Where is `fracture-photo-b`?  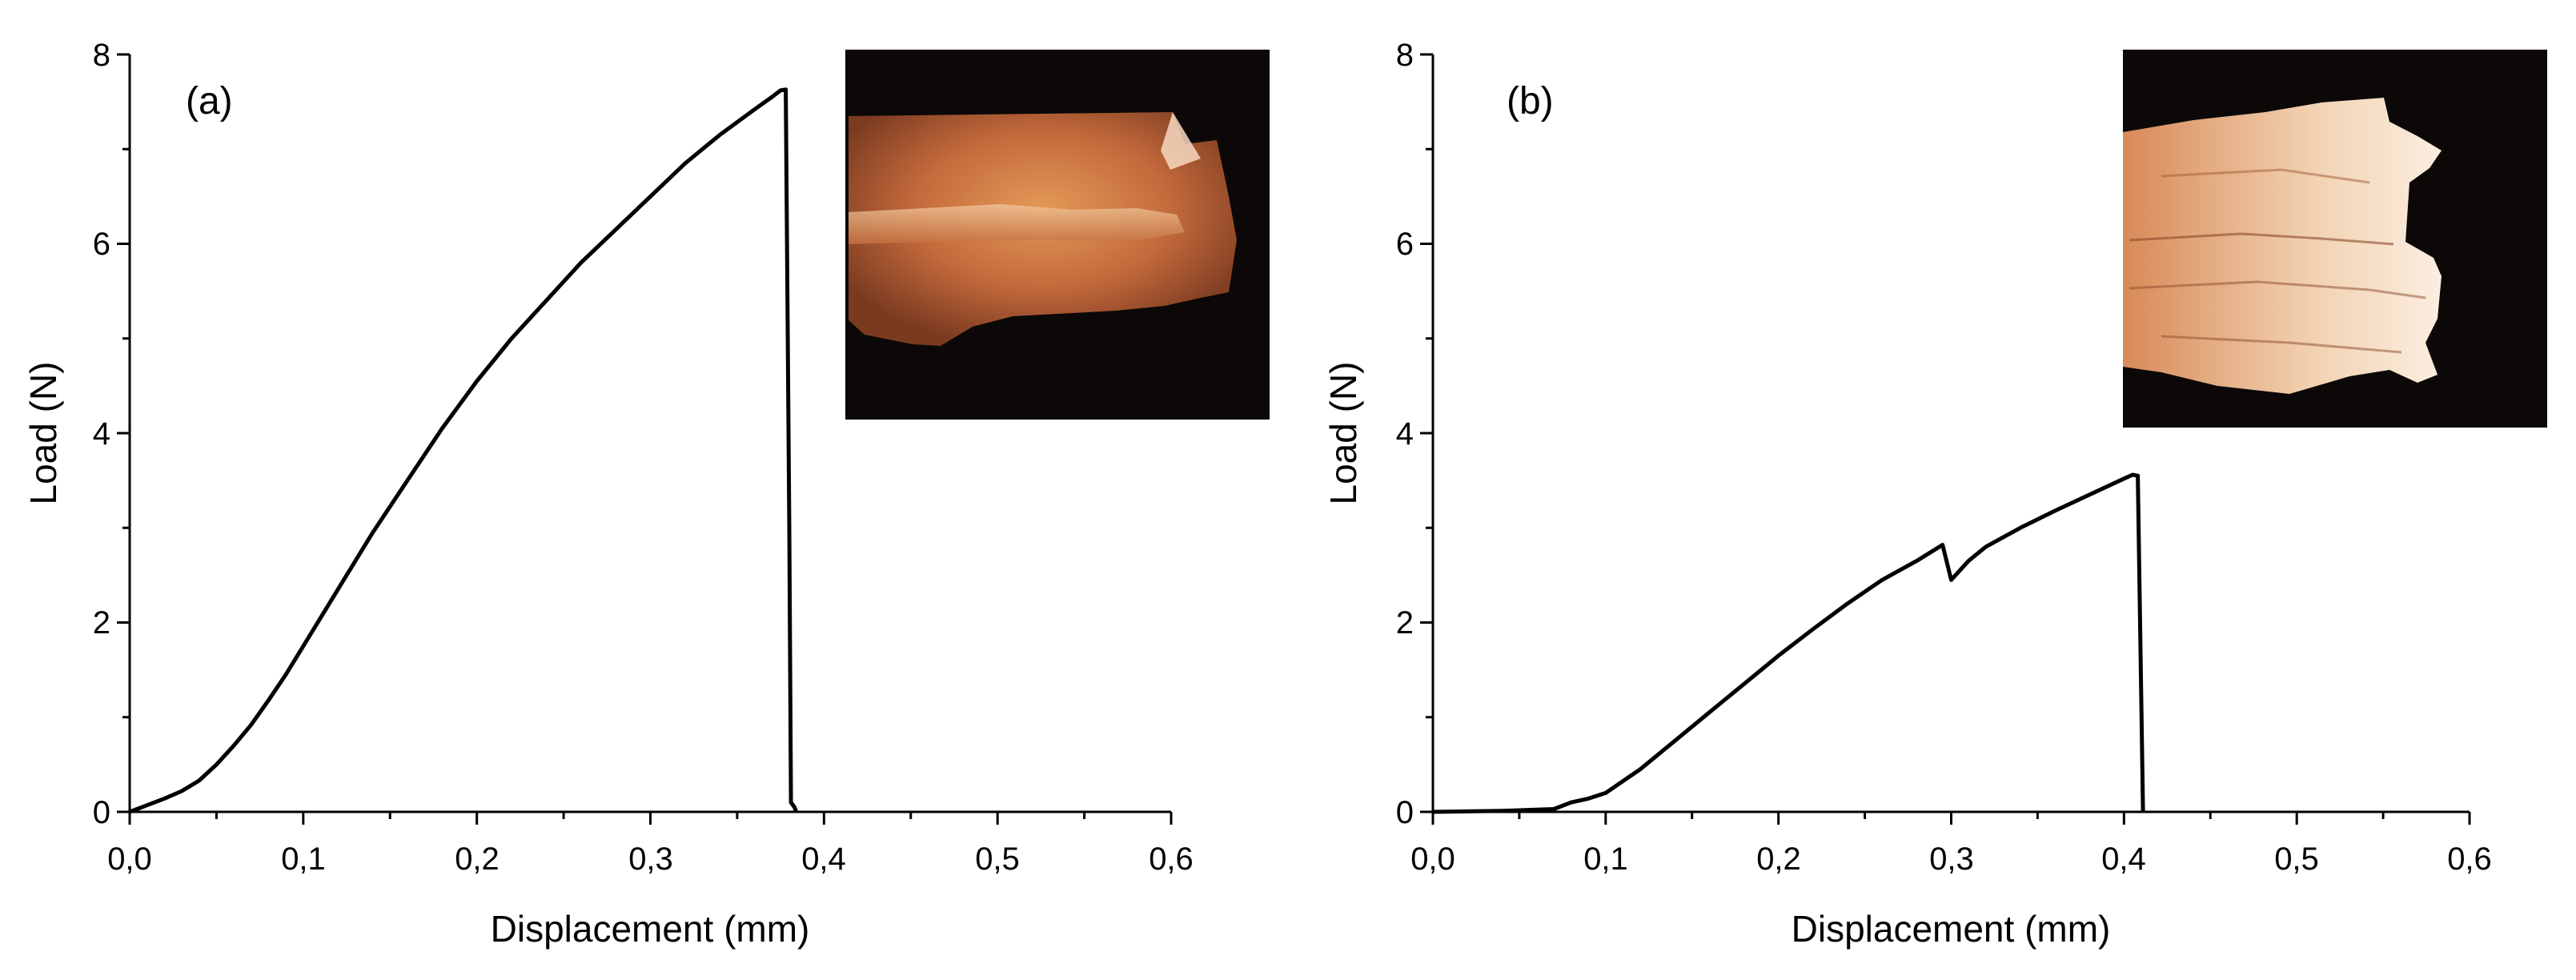 fracture-photo-b is located at coordinates (2335, 239).